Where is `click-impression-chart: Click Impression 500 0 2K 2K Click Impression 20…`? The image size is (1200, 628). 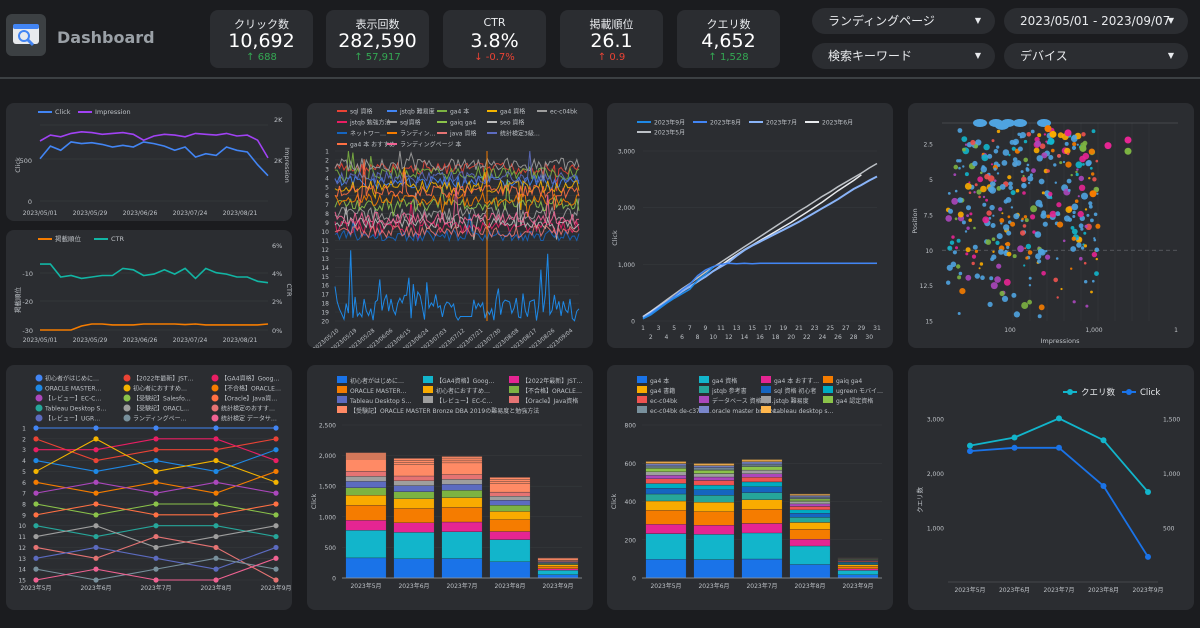 click-impression-chart: Click Impression 500 0 2K 2K Click Impression 20… is located at coordinates (149, 162).